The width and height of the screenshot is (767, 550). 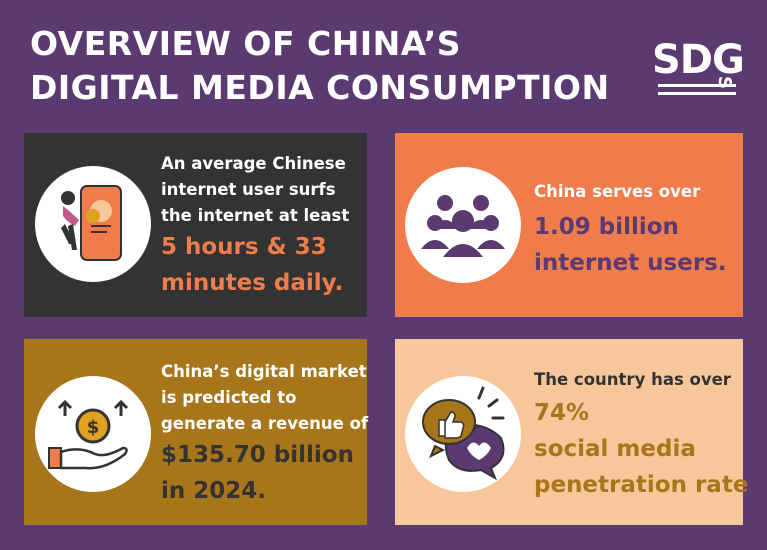 What do you see at coordinates (562, 413) in the screenshot?
I see `card-highlight-line: 74%` at bounding box center [562, 413].